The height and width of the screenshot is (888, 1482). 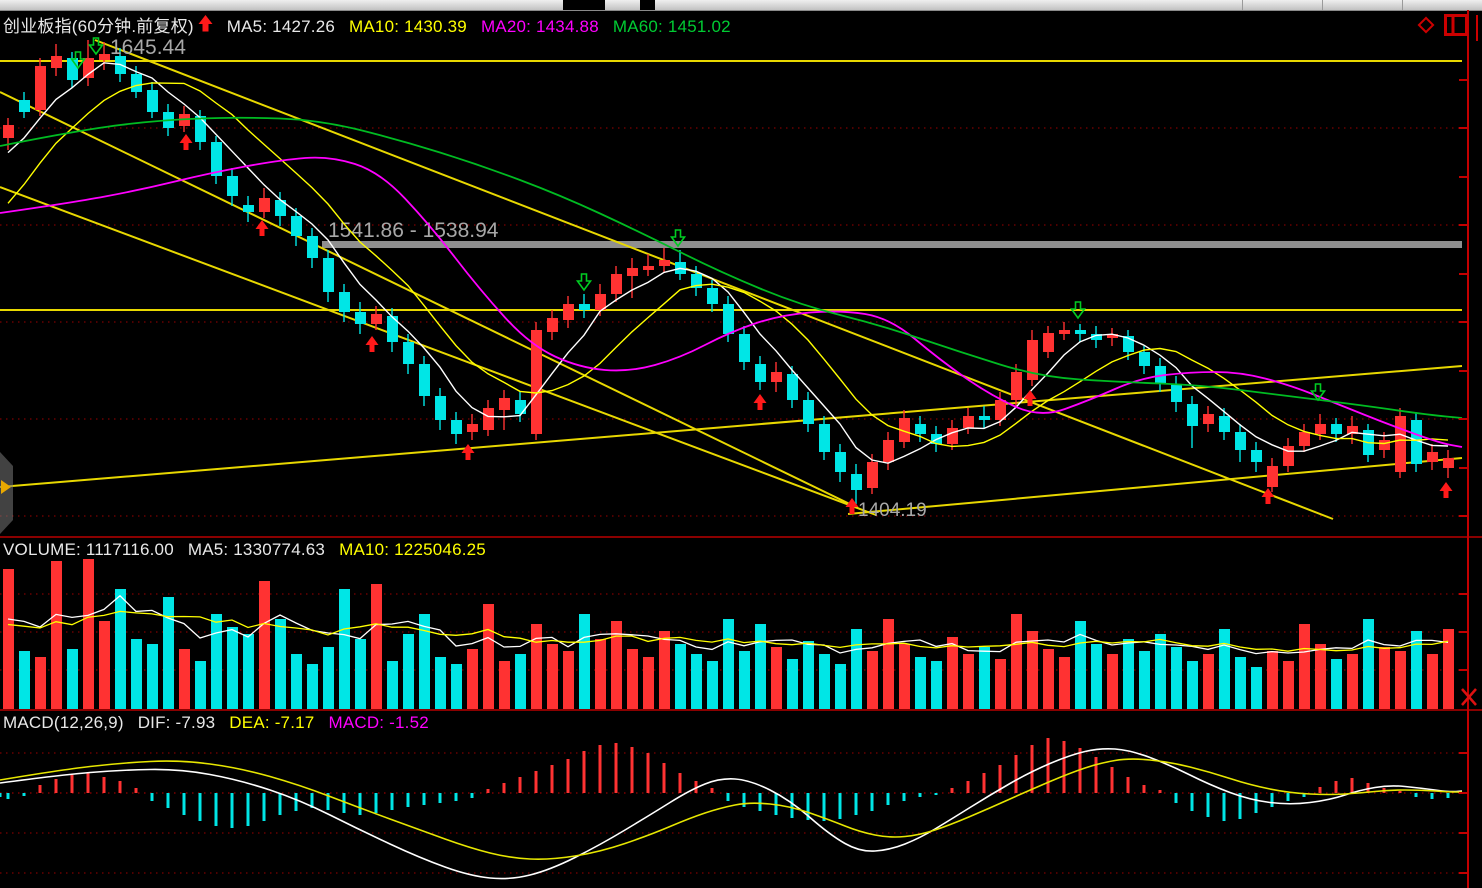 I want to click on ma20-value: MA20: 1434.88, so click(x=539, y=26).